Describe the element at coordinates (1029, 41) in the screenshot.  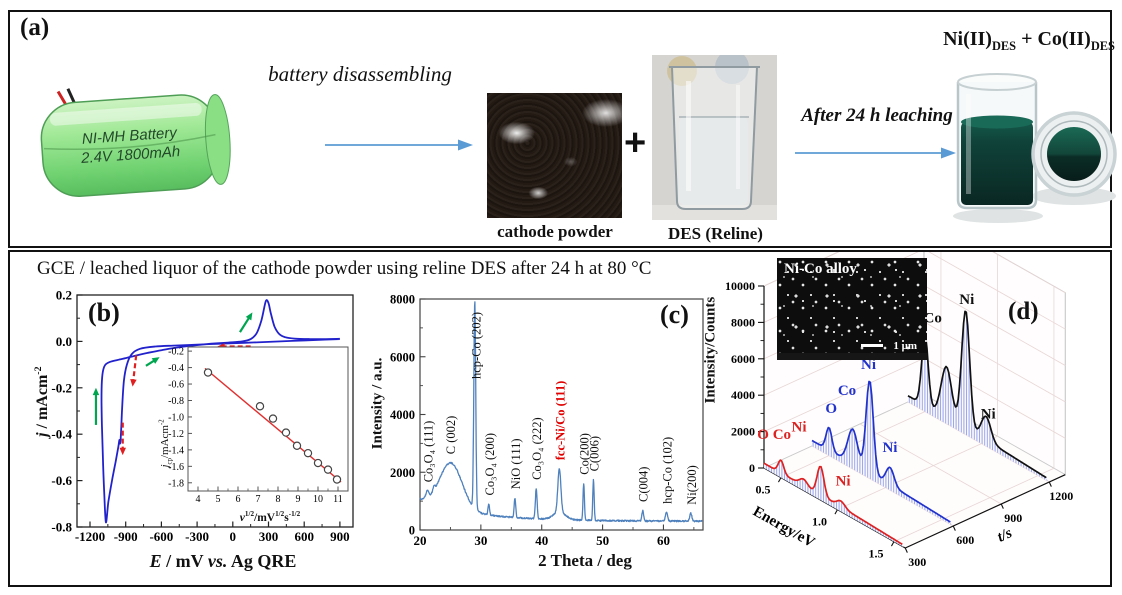
I see `product-label: Ni(II)DES + Co(II)DES` at that location.